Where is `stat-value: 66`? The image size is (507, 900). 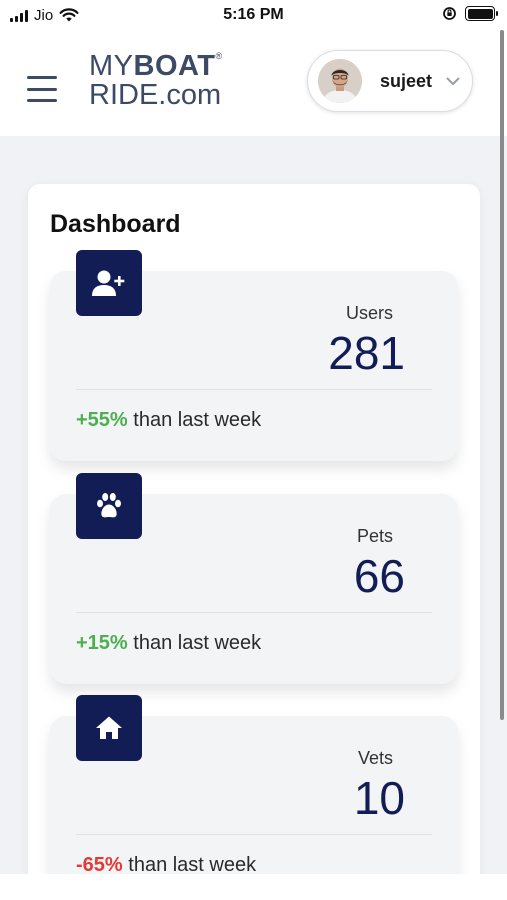
stat-value: 66 is located at coordinates (379, 576).